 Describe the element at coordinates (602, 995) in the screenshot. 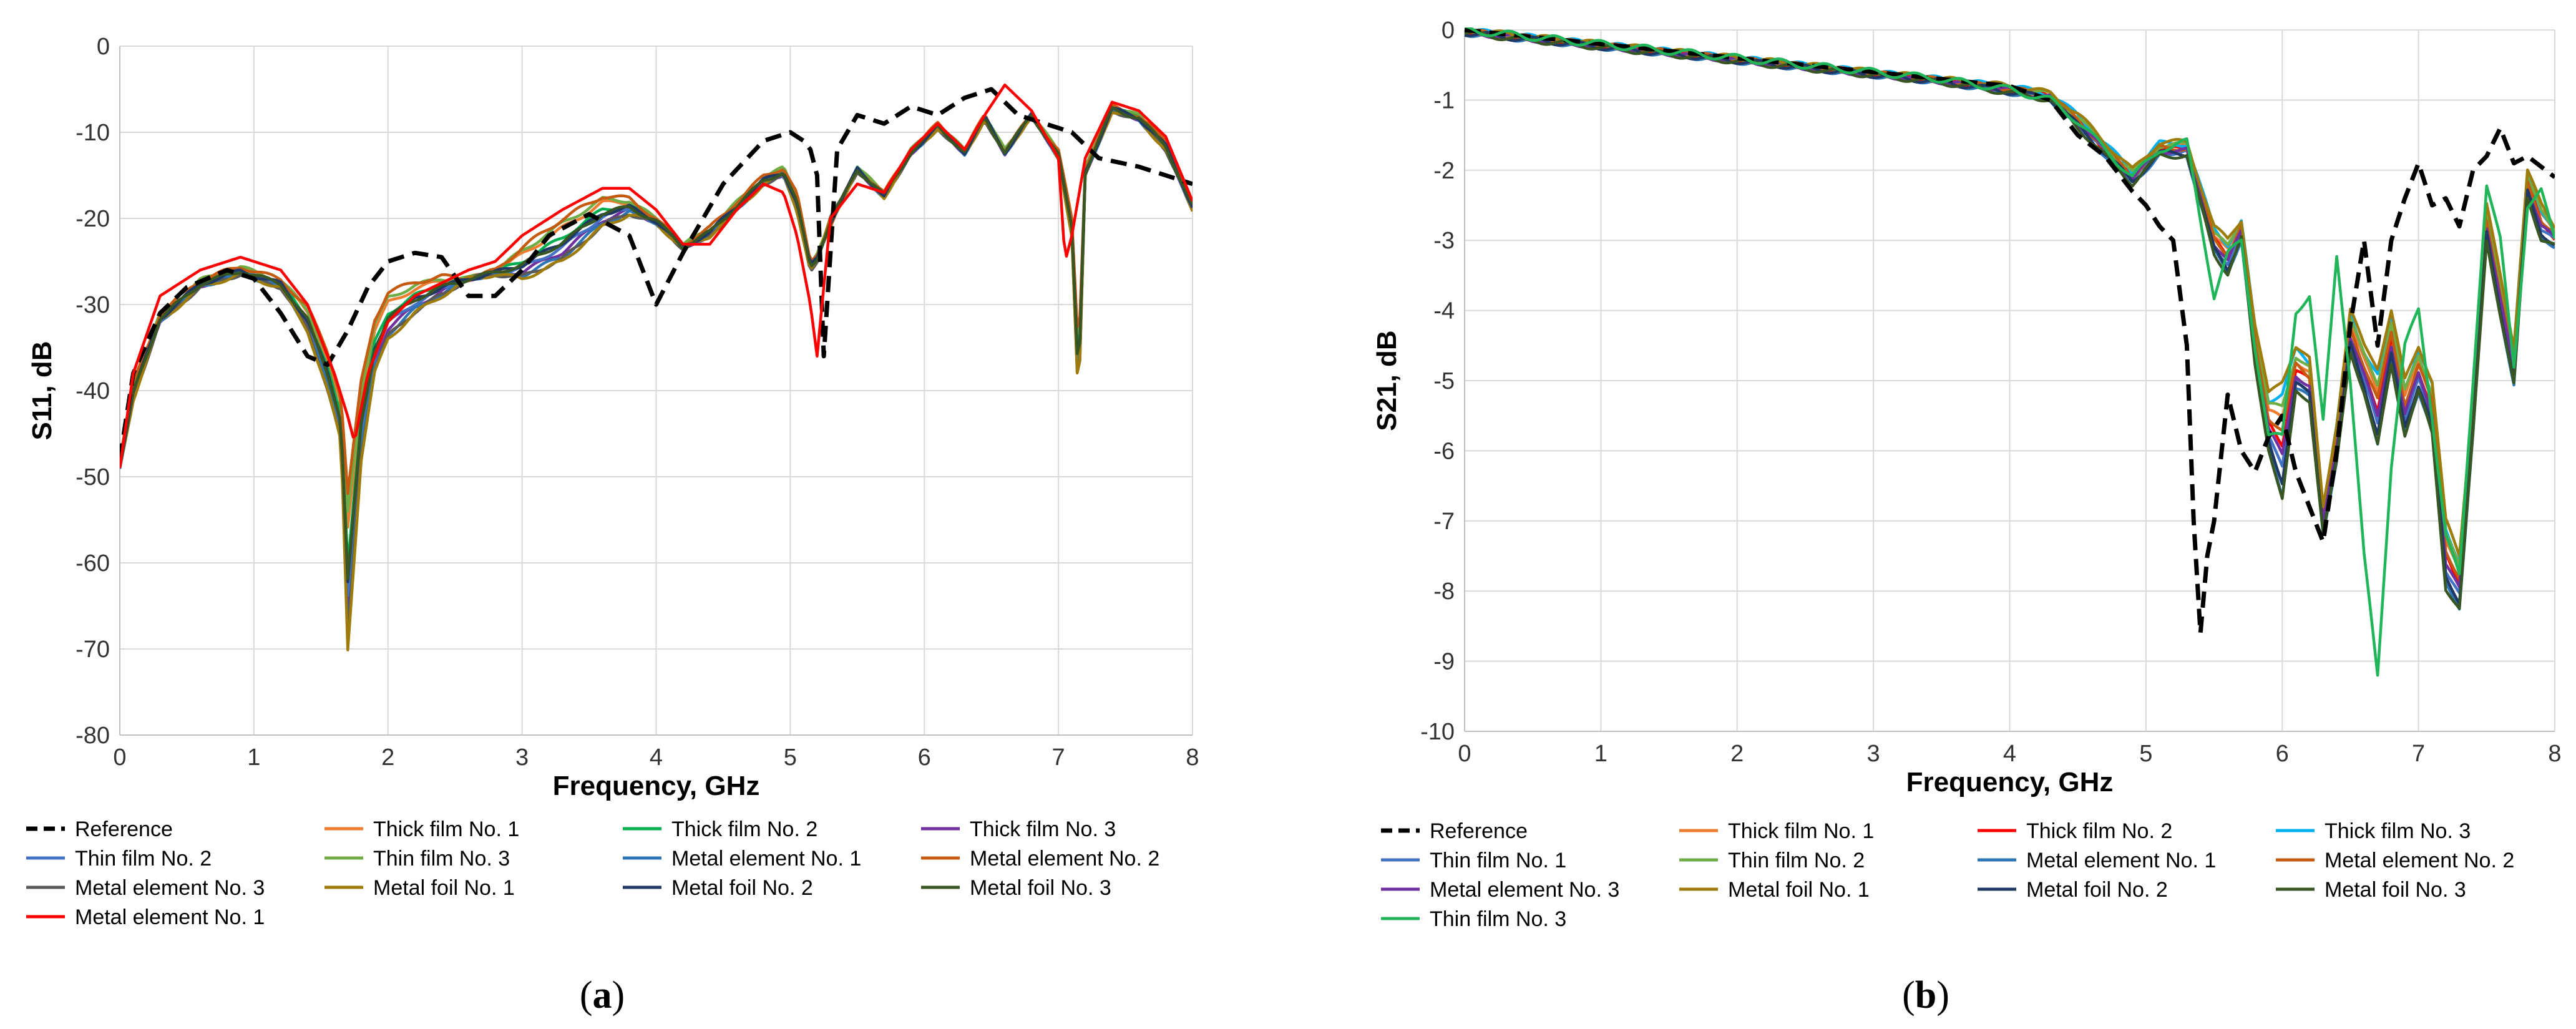

I see `panel-caption: (a)` at that location.